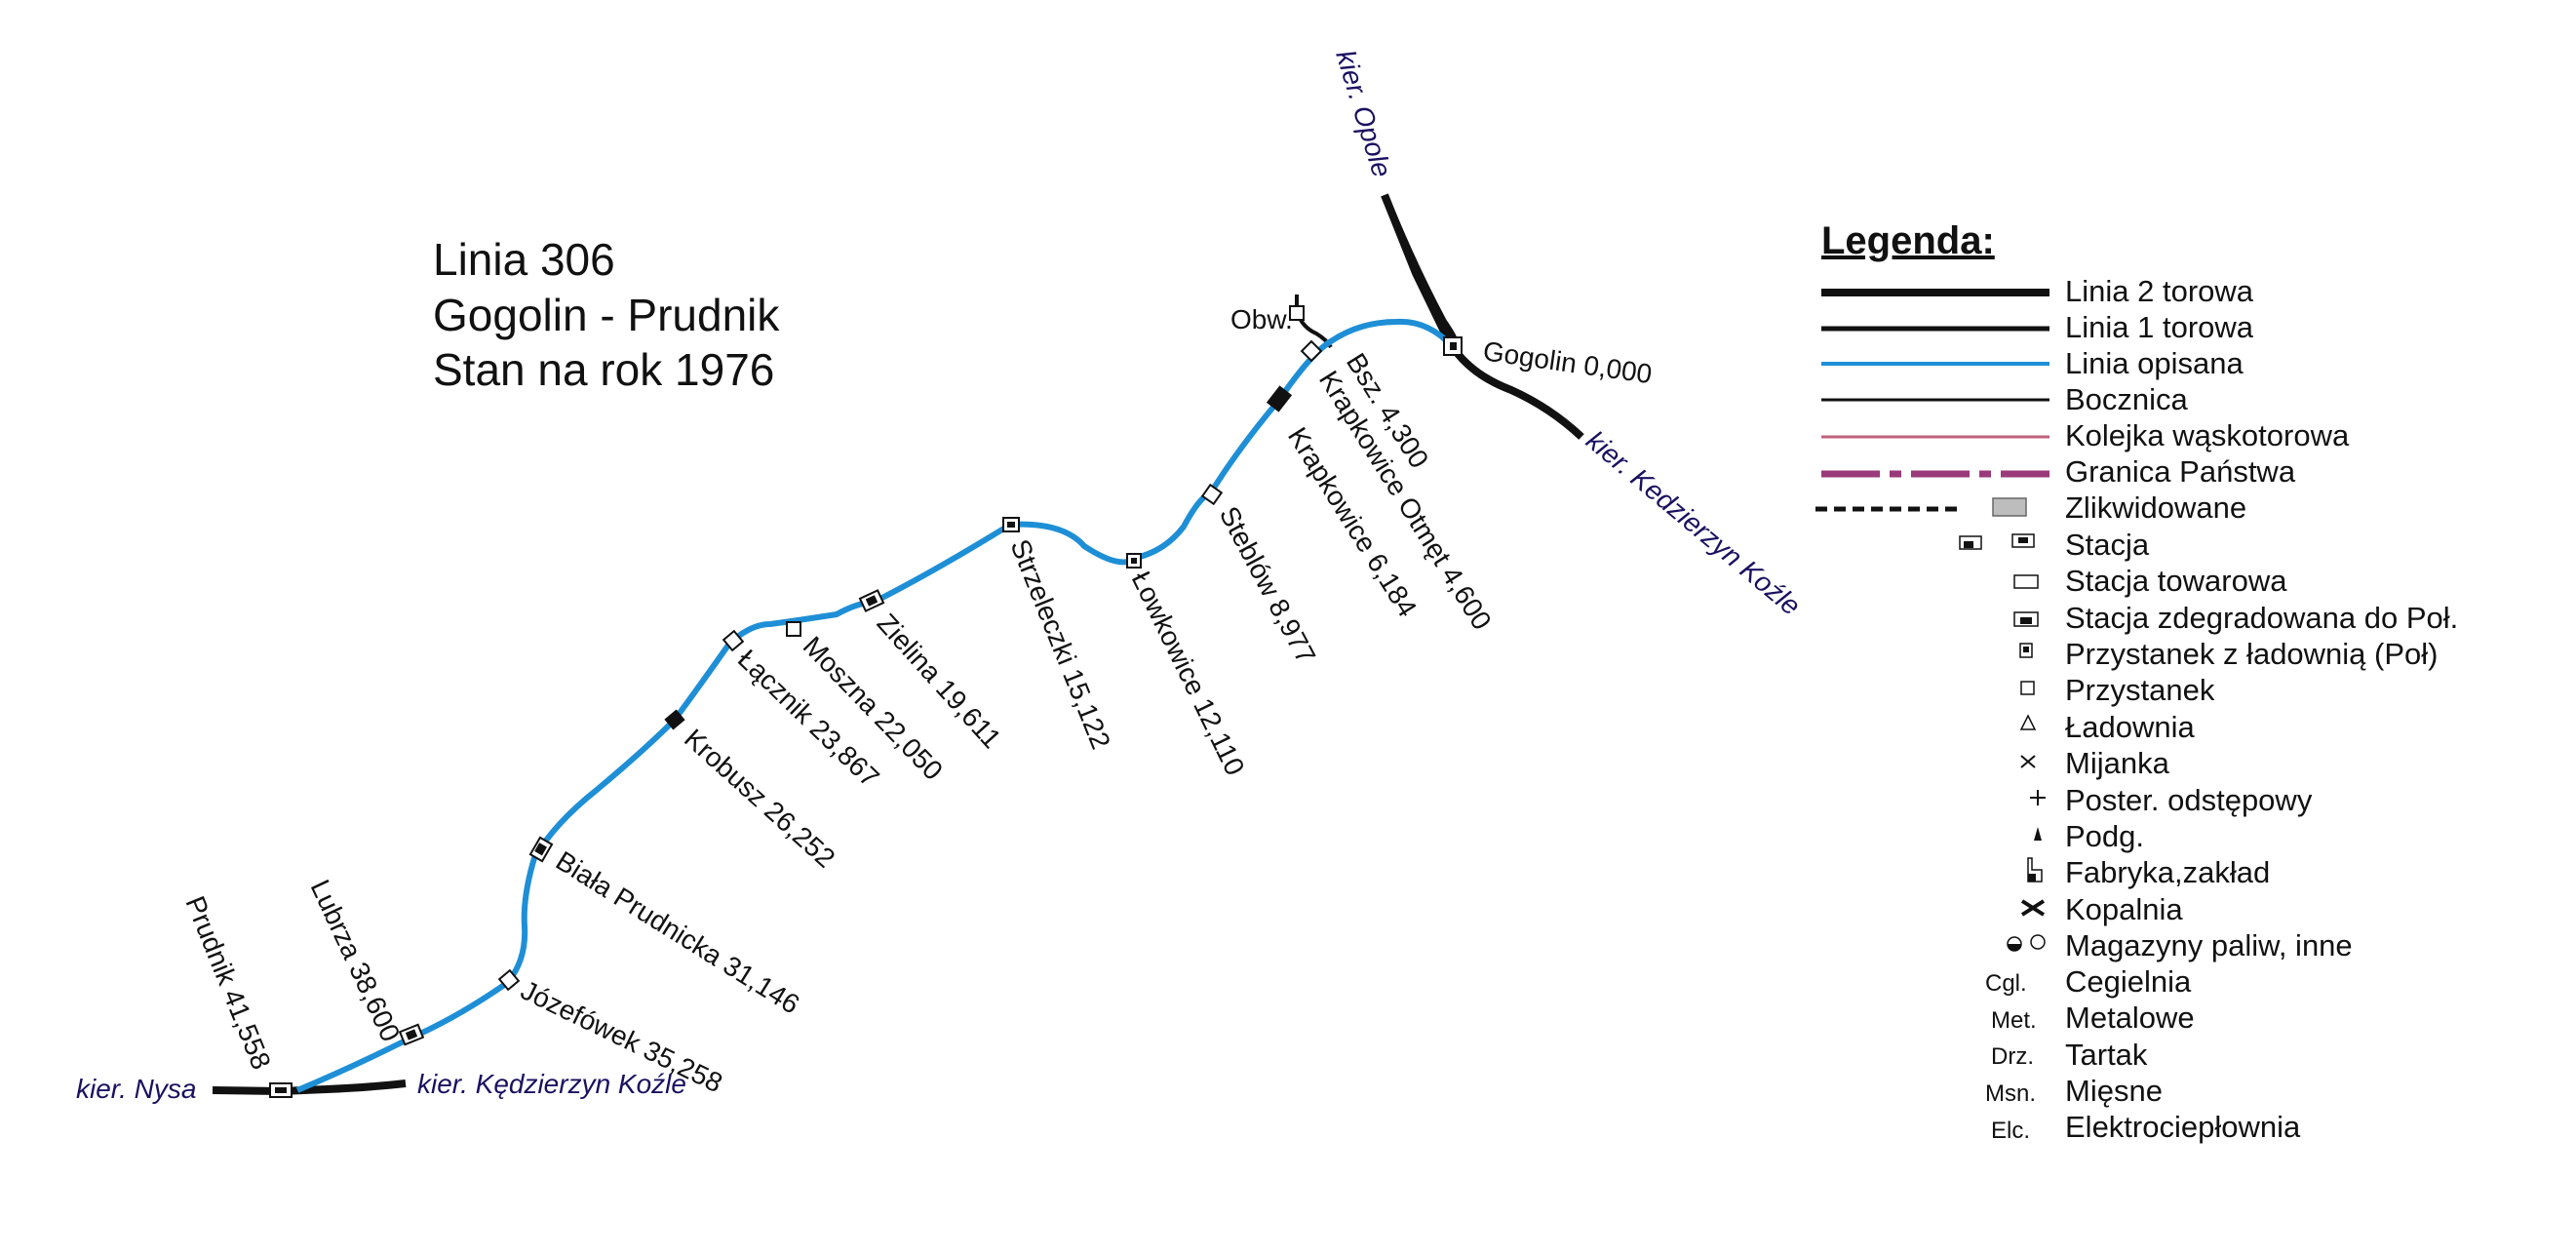  Describe the element at coordinates (2010, 1131) in the screenshot. I see `legend-abbr-elc: Elc.` at that location.